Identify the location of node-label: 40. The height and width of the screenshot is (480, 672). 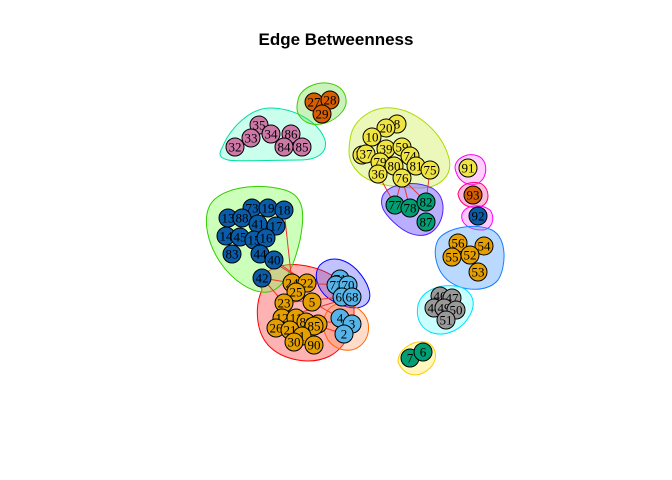
(274, 260).